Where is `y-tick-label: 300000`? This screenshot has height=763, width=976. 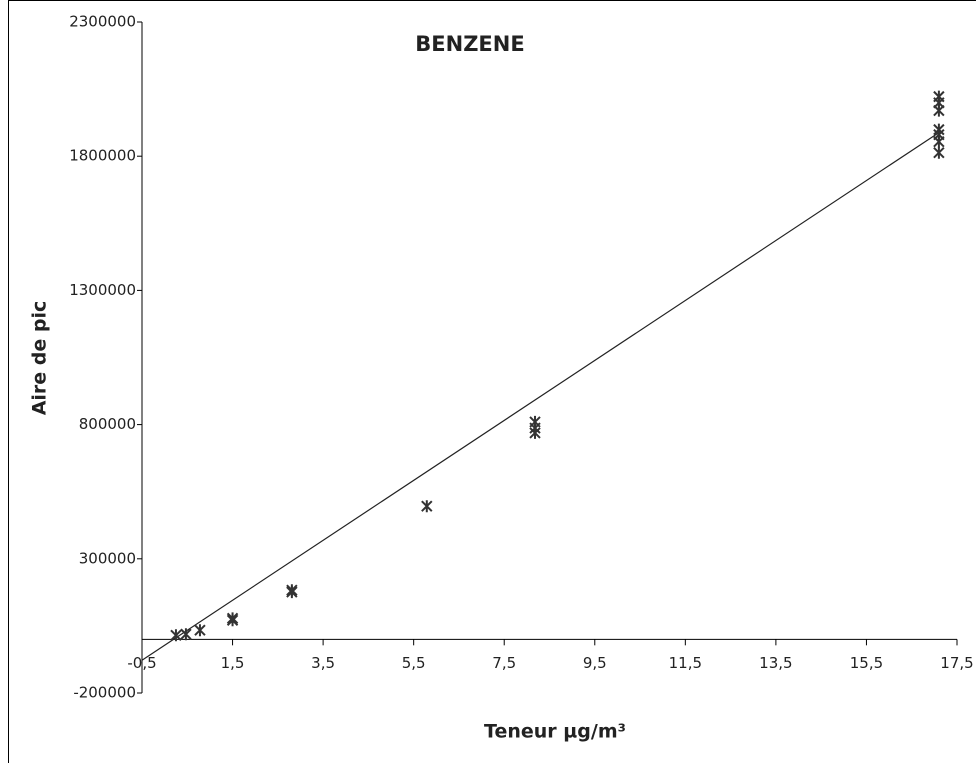
y-tick-label: 300000 is located at coordinates (107, 558).